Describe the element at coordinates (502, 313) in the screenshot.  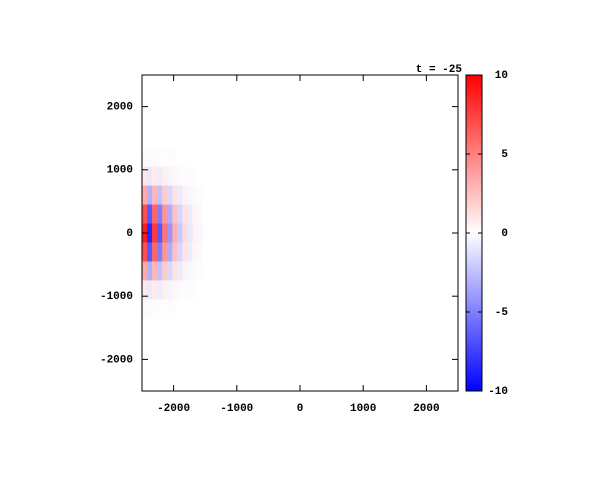
I see `colorbar-tick-label: -5` at that location.